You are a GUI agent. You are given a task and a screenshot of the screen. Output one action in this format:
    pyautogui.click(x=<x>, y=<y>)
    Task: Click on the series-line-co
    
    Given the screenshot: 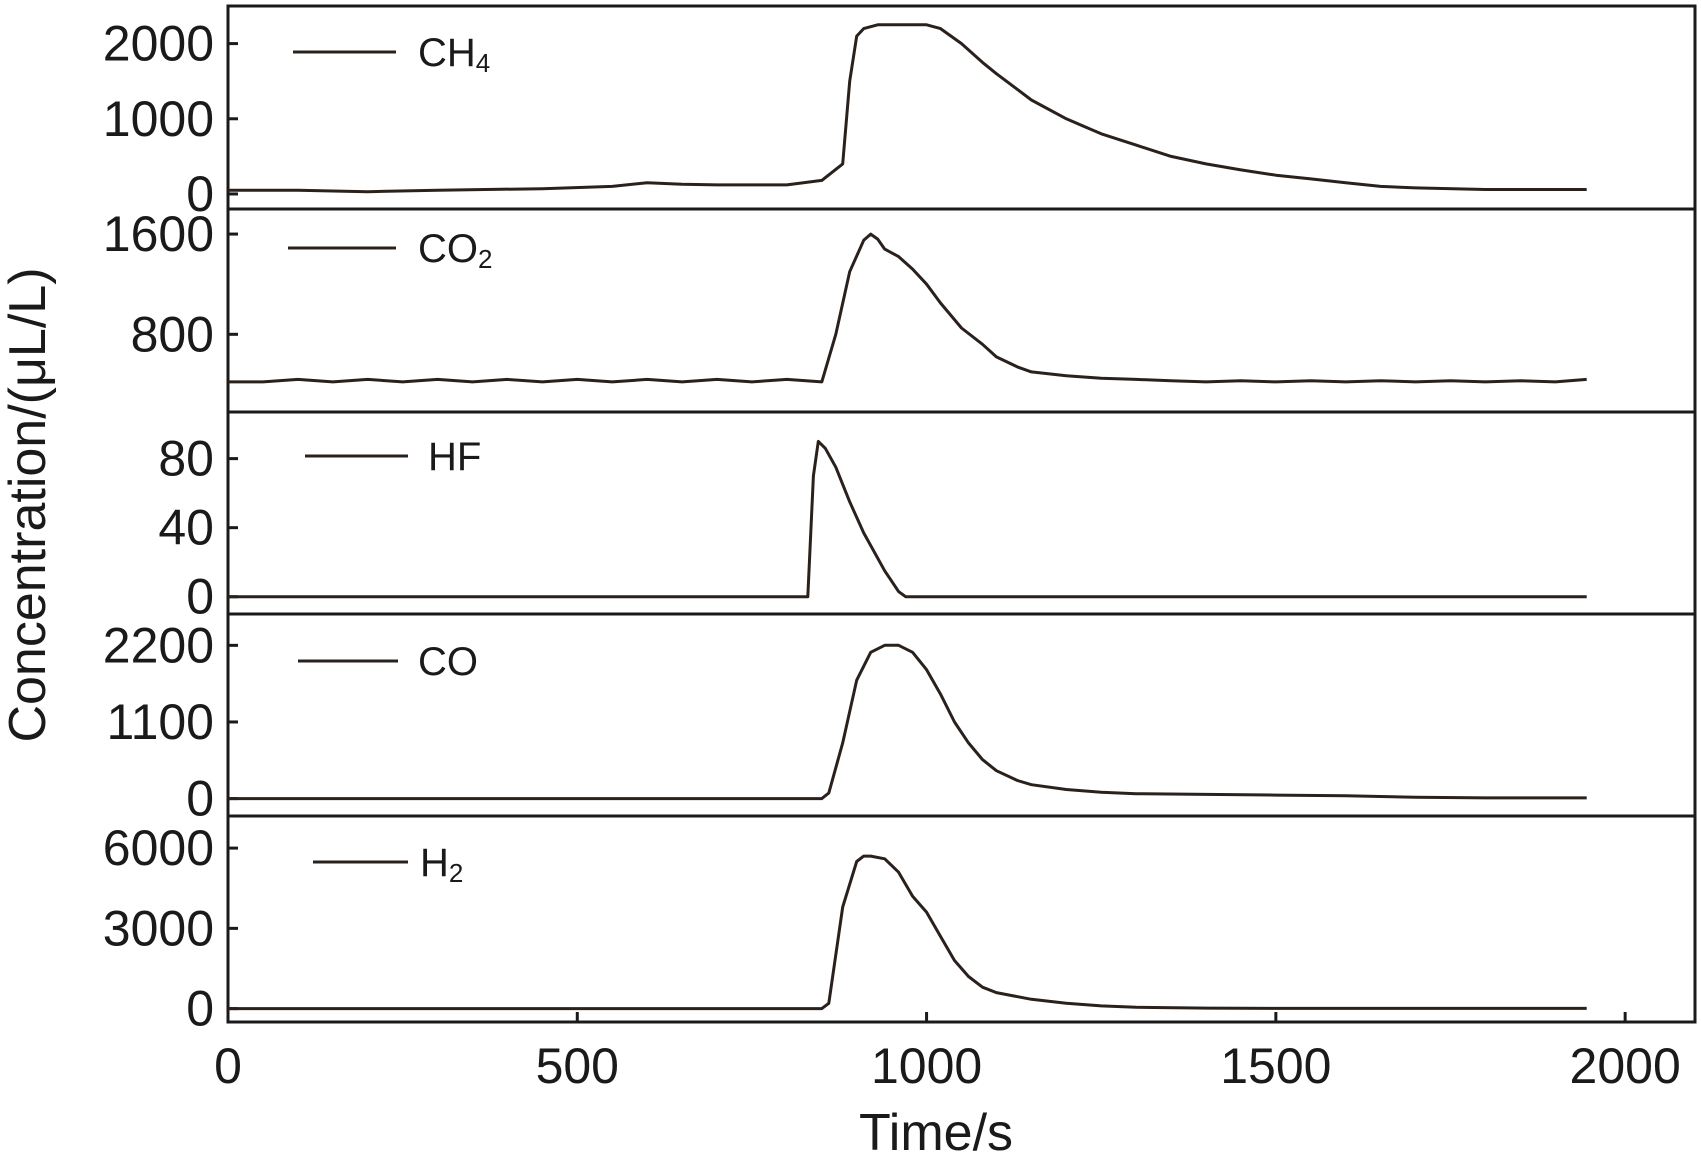 What is the action you would take?
    pyautogui.click(x=907, y=722)
    